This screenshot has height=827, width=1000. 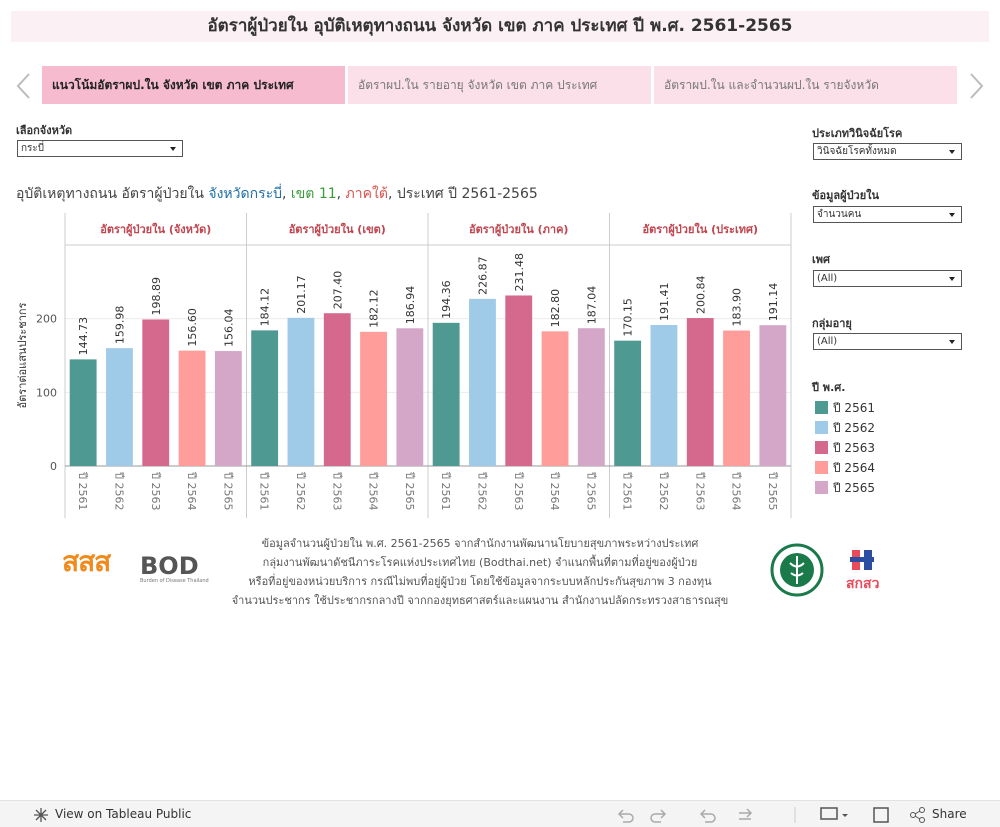 What do you see at coordinates (773, 302) in the screenshot?
I see `data-label: 191.14` at bounding box center [773, 302].